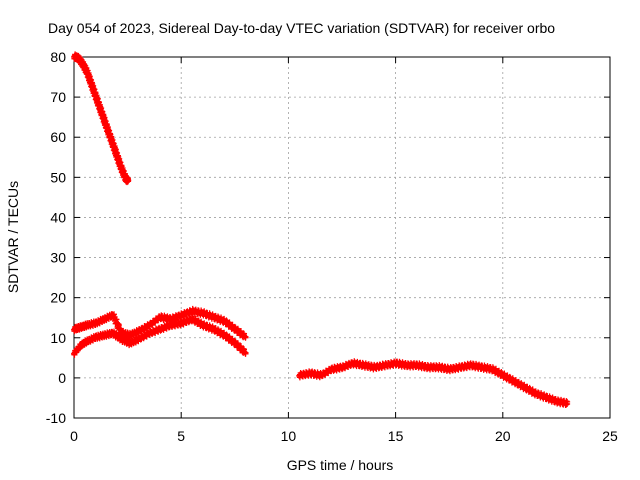  Describe the element at coordinates (58, 298) in the screenshot. I see `y-tick-label: 20` at that location.